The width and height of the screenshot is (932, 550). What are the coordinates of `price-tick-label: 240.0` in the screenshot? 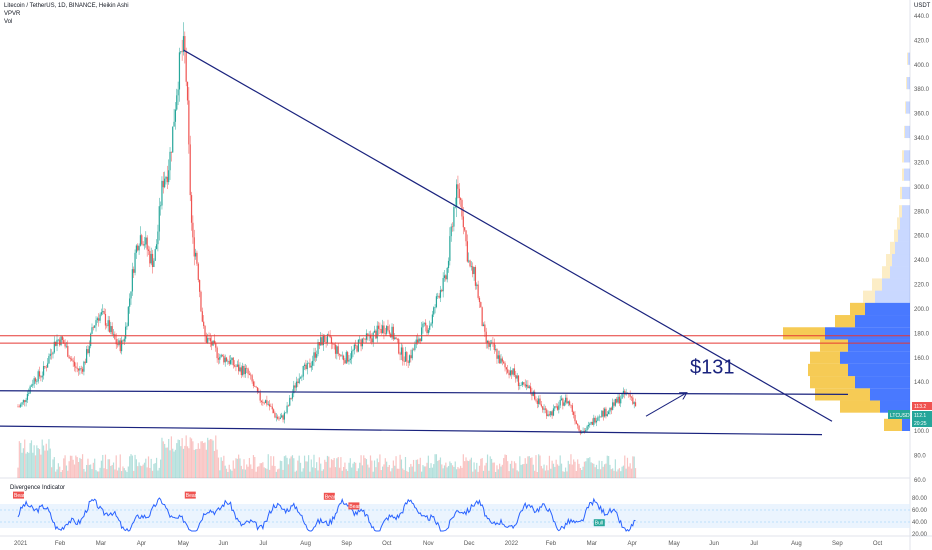 It's located at (922, 261).